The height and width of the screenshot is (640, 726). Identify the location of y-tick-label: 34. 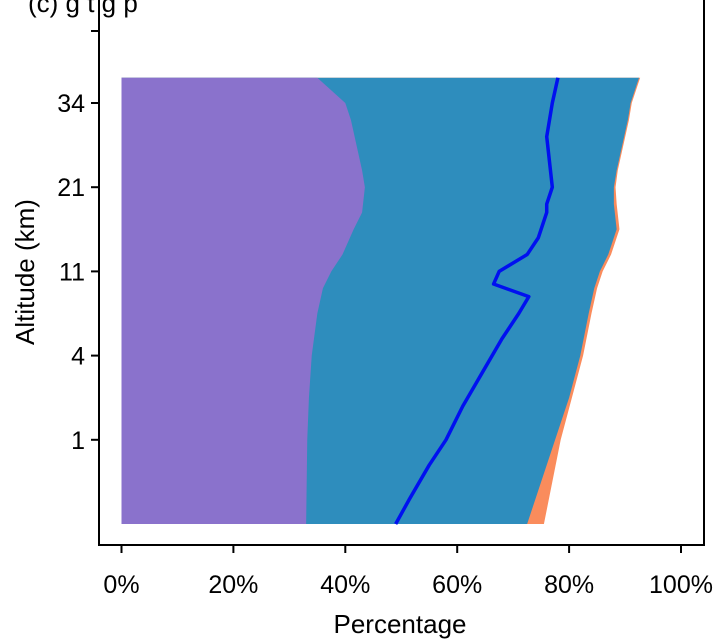
(71, 104).